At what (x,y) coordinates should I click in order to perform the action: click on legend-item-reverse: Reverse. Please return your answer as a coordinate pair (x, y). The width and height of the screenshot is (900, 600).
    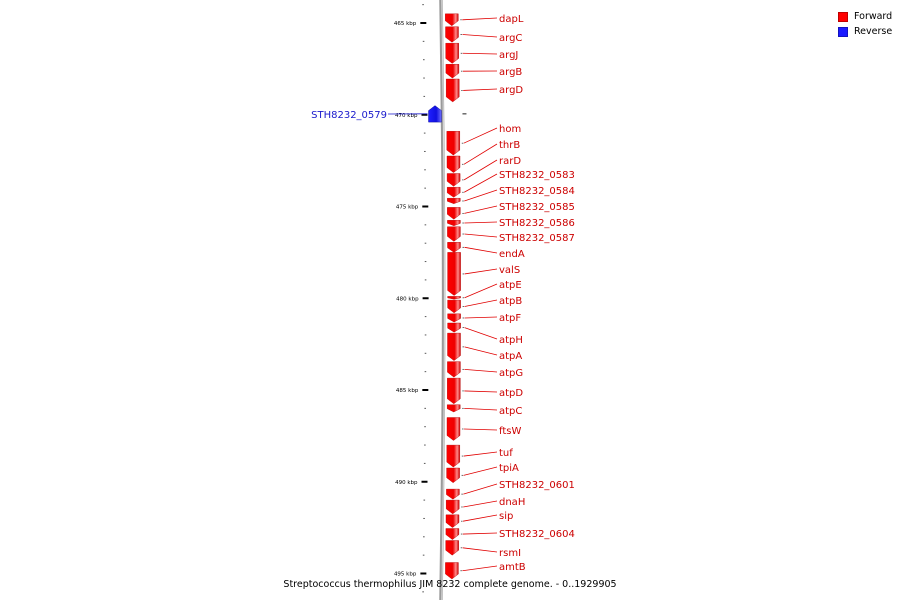
    Looking at the image, I should click on (865, 31).